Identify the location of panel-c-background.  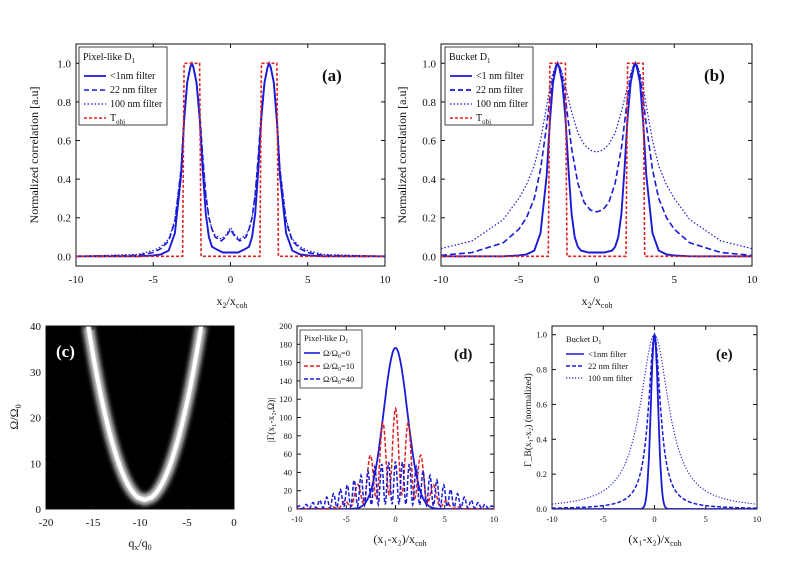
(140, 417).